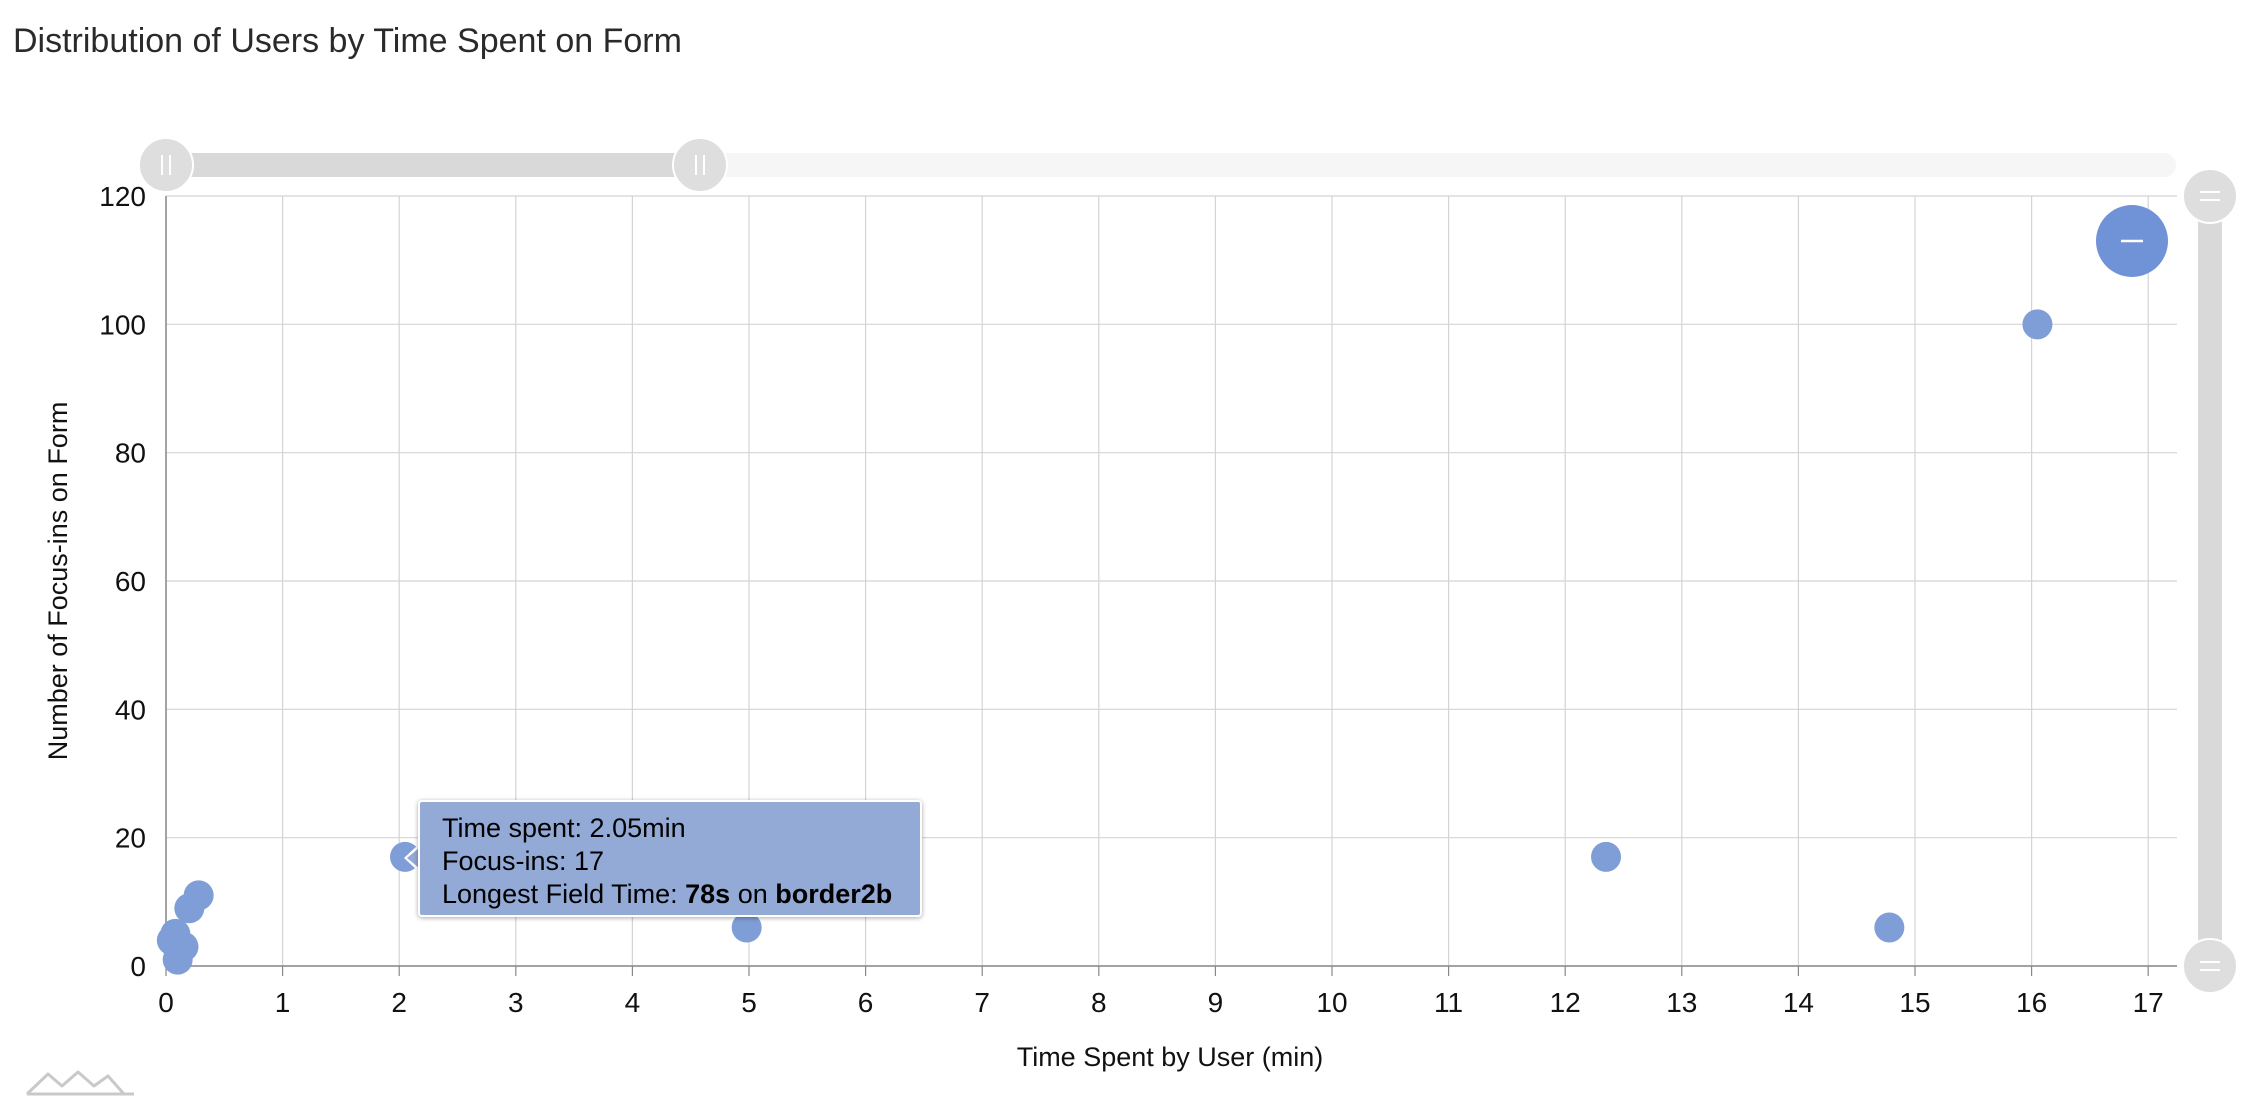 The image size is (2260, 1100). I want to click on tooltip-longest-field: Longest Field Time: 78s on border2b, so click(670, 894).